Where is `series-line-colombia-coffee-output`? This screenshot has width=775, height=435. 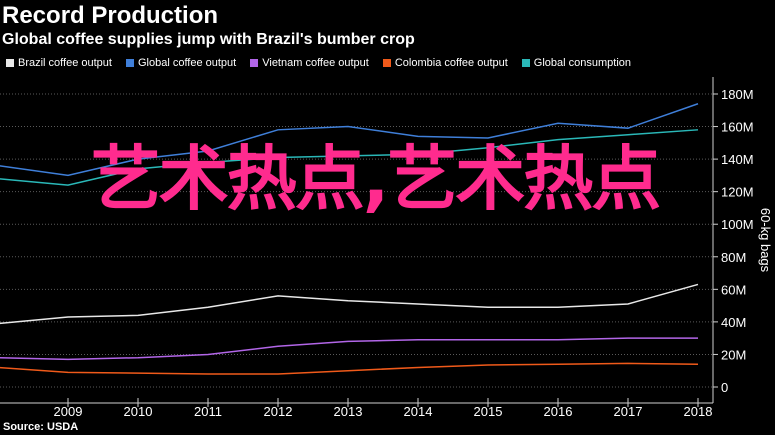
series-line-colombia-coffee-output is located at coordinates (349, 368).